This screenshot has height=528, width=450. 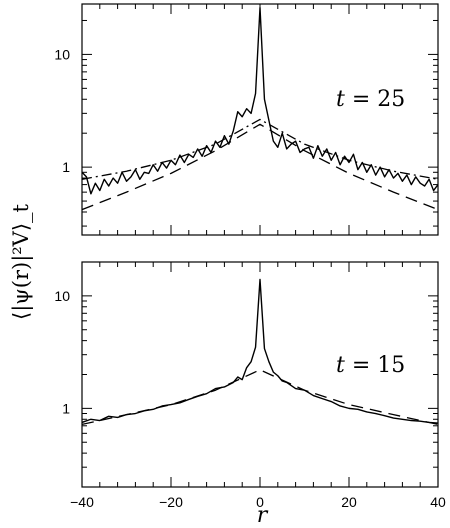 What do you see at coordinates (260, 502) in the screenshot?
I see `x-tick-label: 0` at bounding box center [260, 502].